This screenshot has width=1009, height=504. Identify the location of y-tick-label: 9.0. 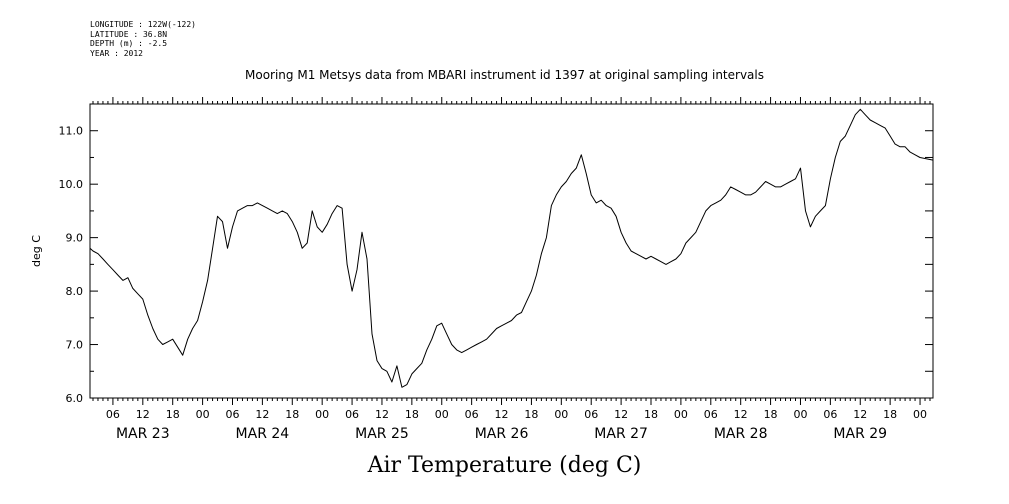
(75, 238).